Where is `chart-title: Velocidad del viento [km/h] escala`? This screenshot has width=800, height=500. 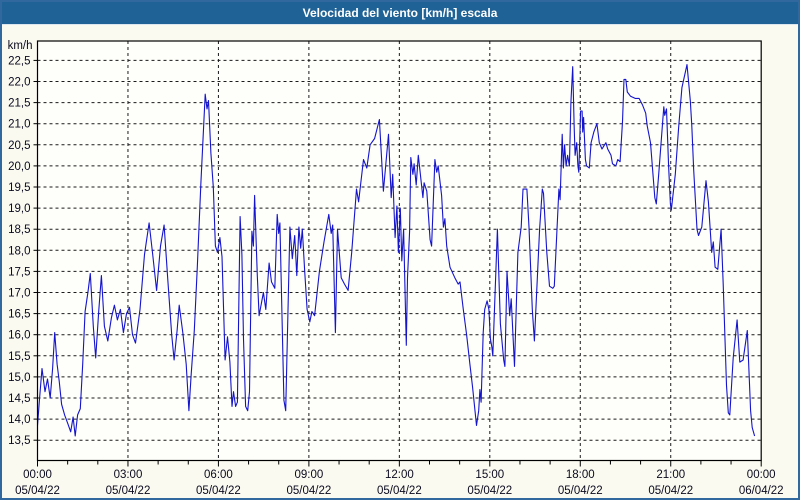 chart-title: Velocidad del viento [km/h] escala is located at coordinates (400, 13).